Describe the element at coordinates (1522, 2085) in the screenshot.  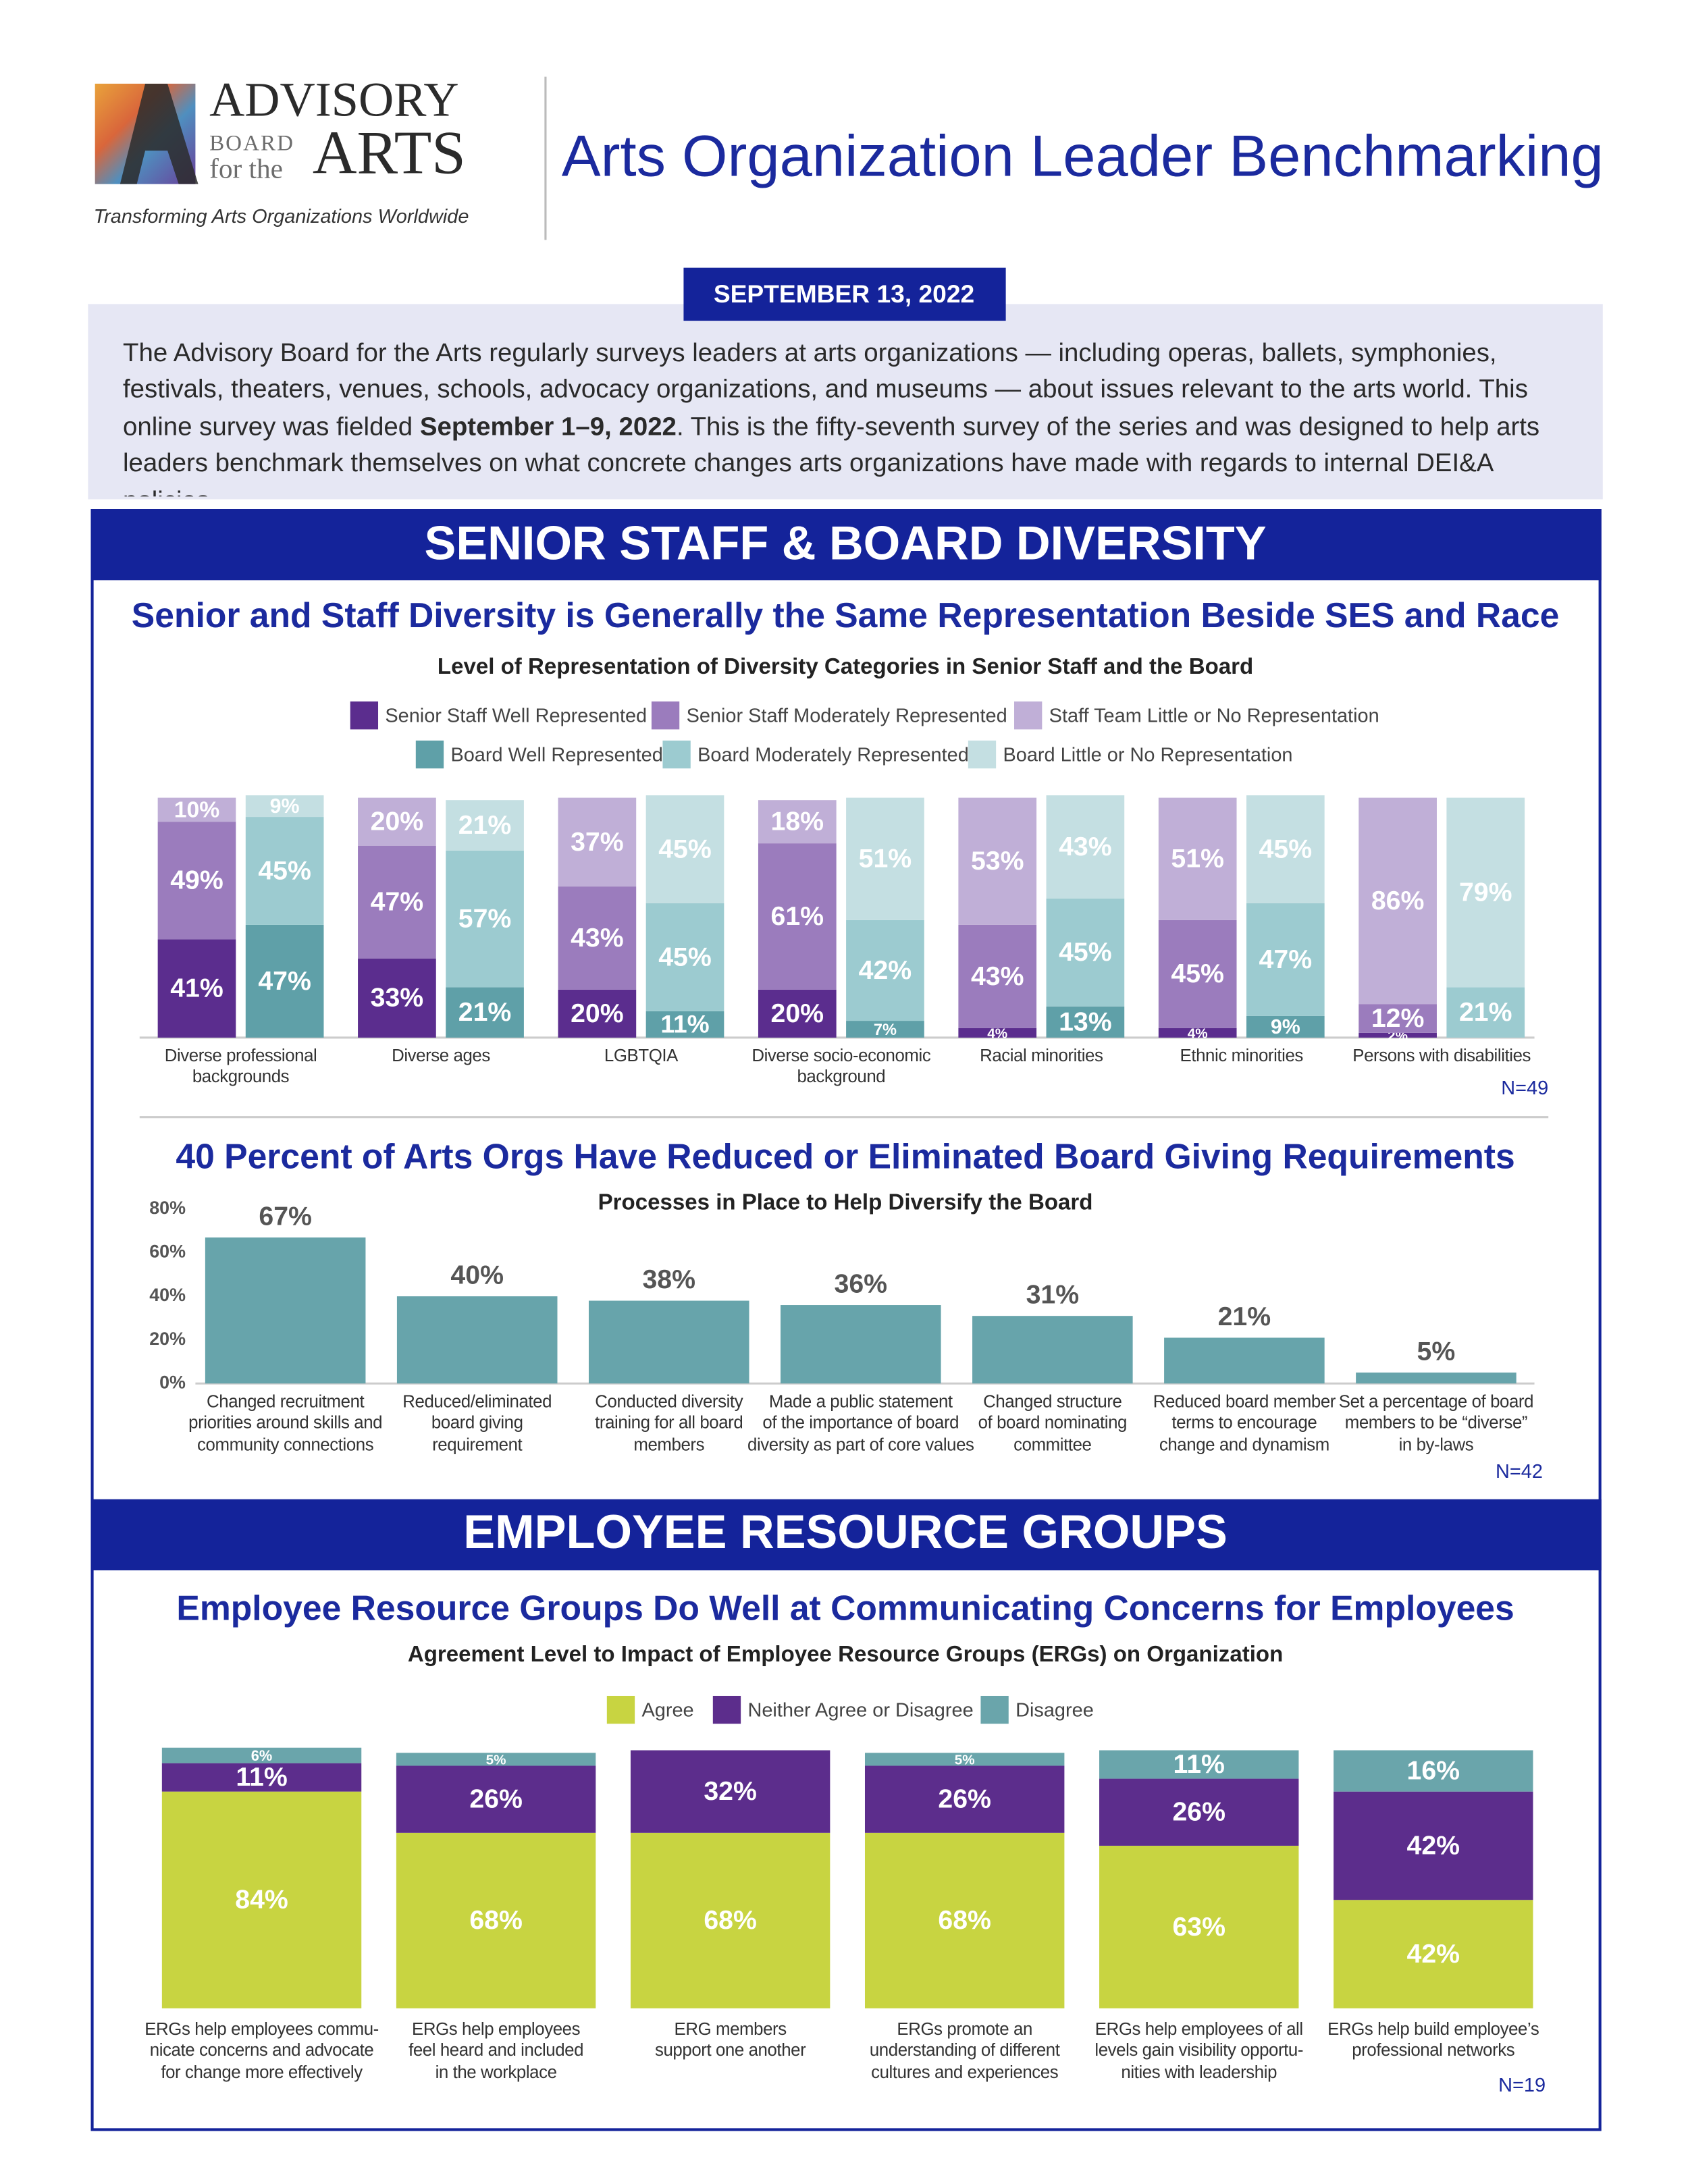
I see `sample-size: N=19` at that location.